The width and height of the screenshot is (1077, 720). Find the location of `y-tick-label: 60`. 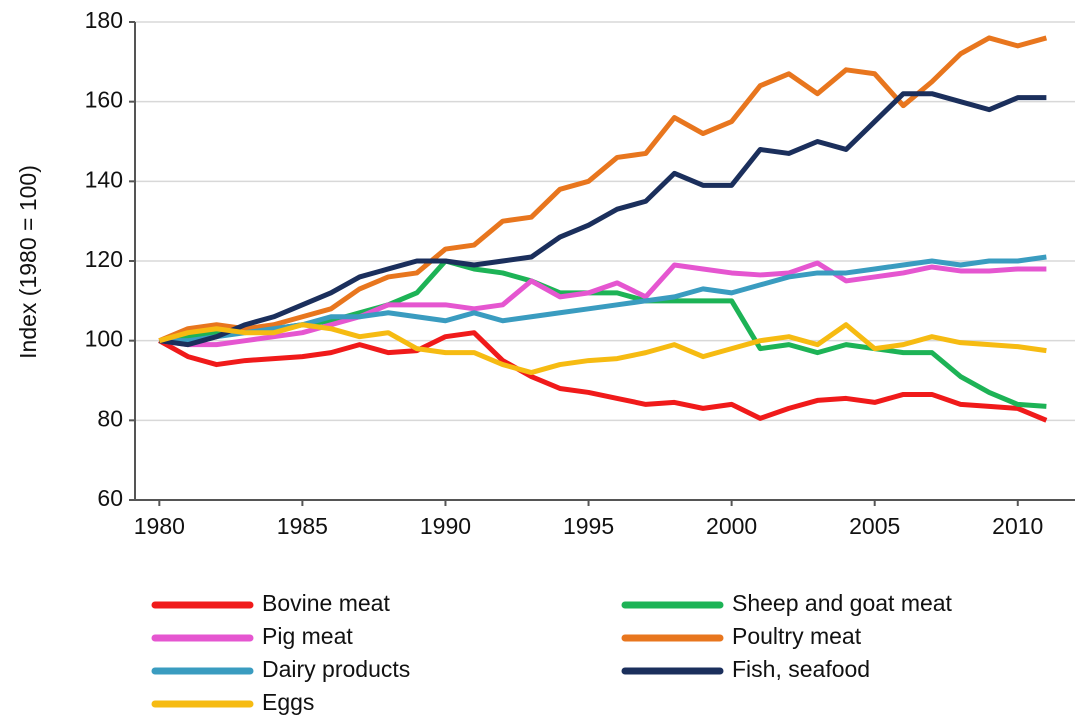

y-tick-label: 60 is located at coordinates (110, 498).